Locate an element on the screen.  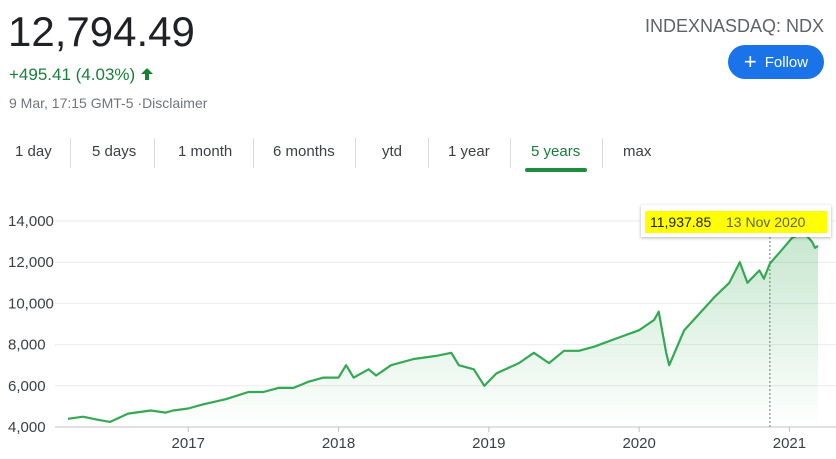
y-tick-label: 4,000 is located at coordinates (27, 427).